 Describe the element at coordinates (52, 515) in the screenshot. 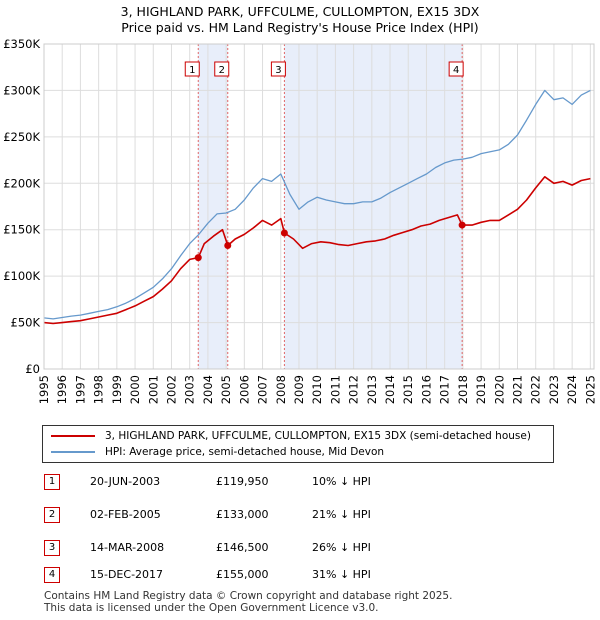

I see `transaction-badge: 2` at that location.